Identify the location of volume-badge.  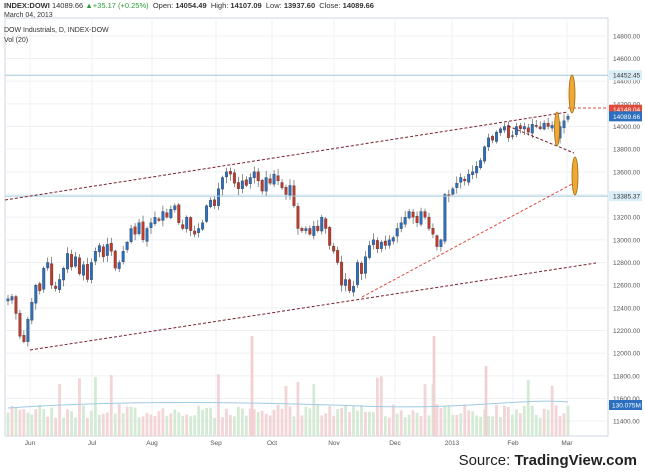
(625, 405).